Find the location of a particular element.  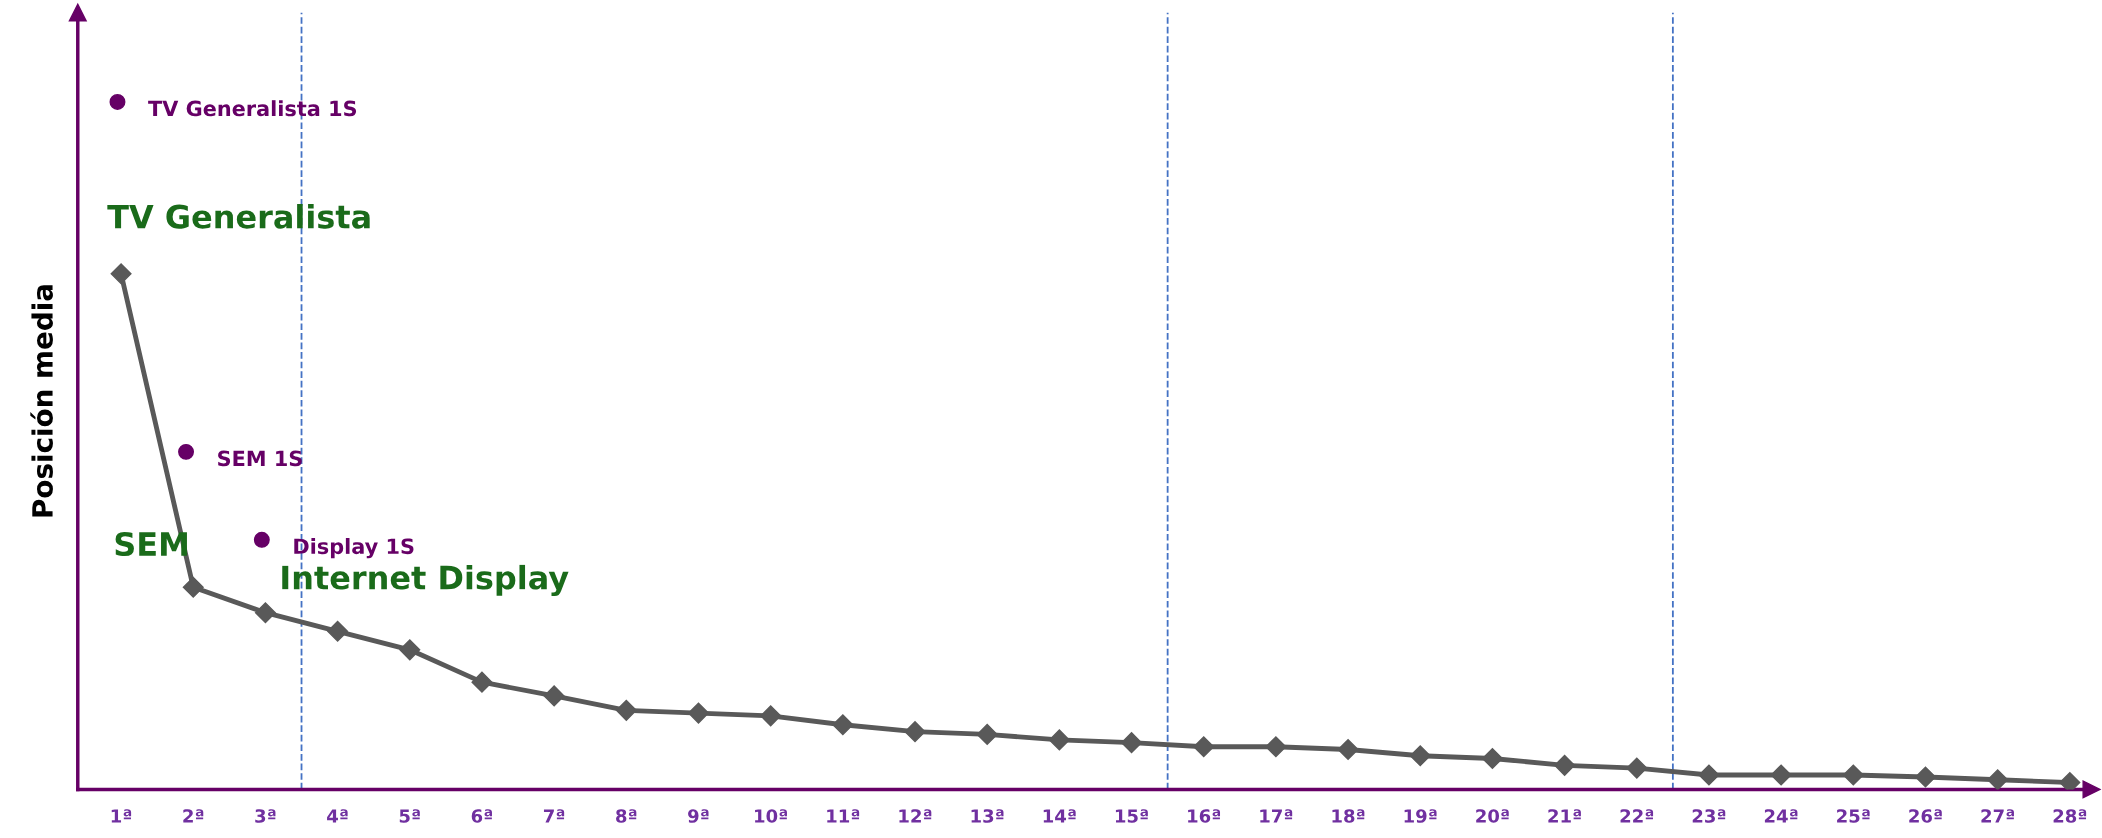

x-tick-label: 22ª is located at coordinates (1637, 816).